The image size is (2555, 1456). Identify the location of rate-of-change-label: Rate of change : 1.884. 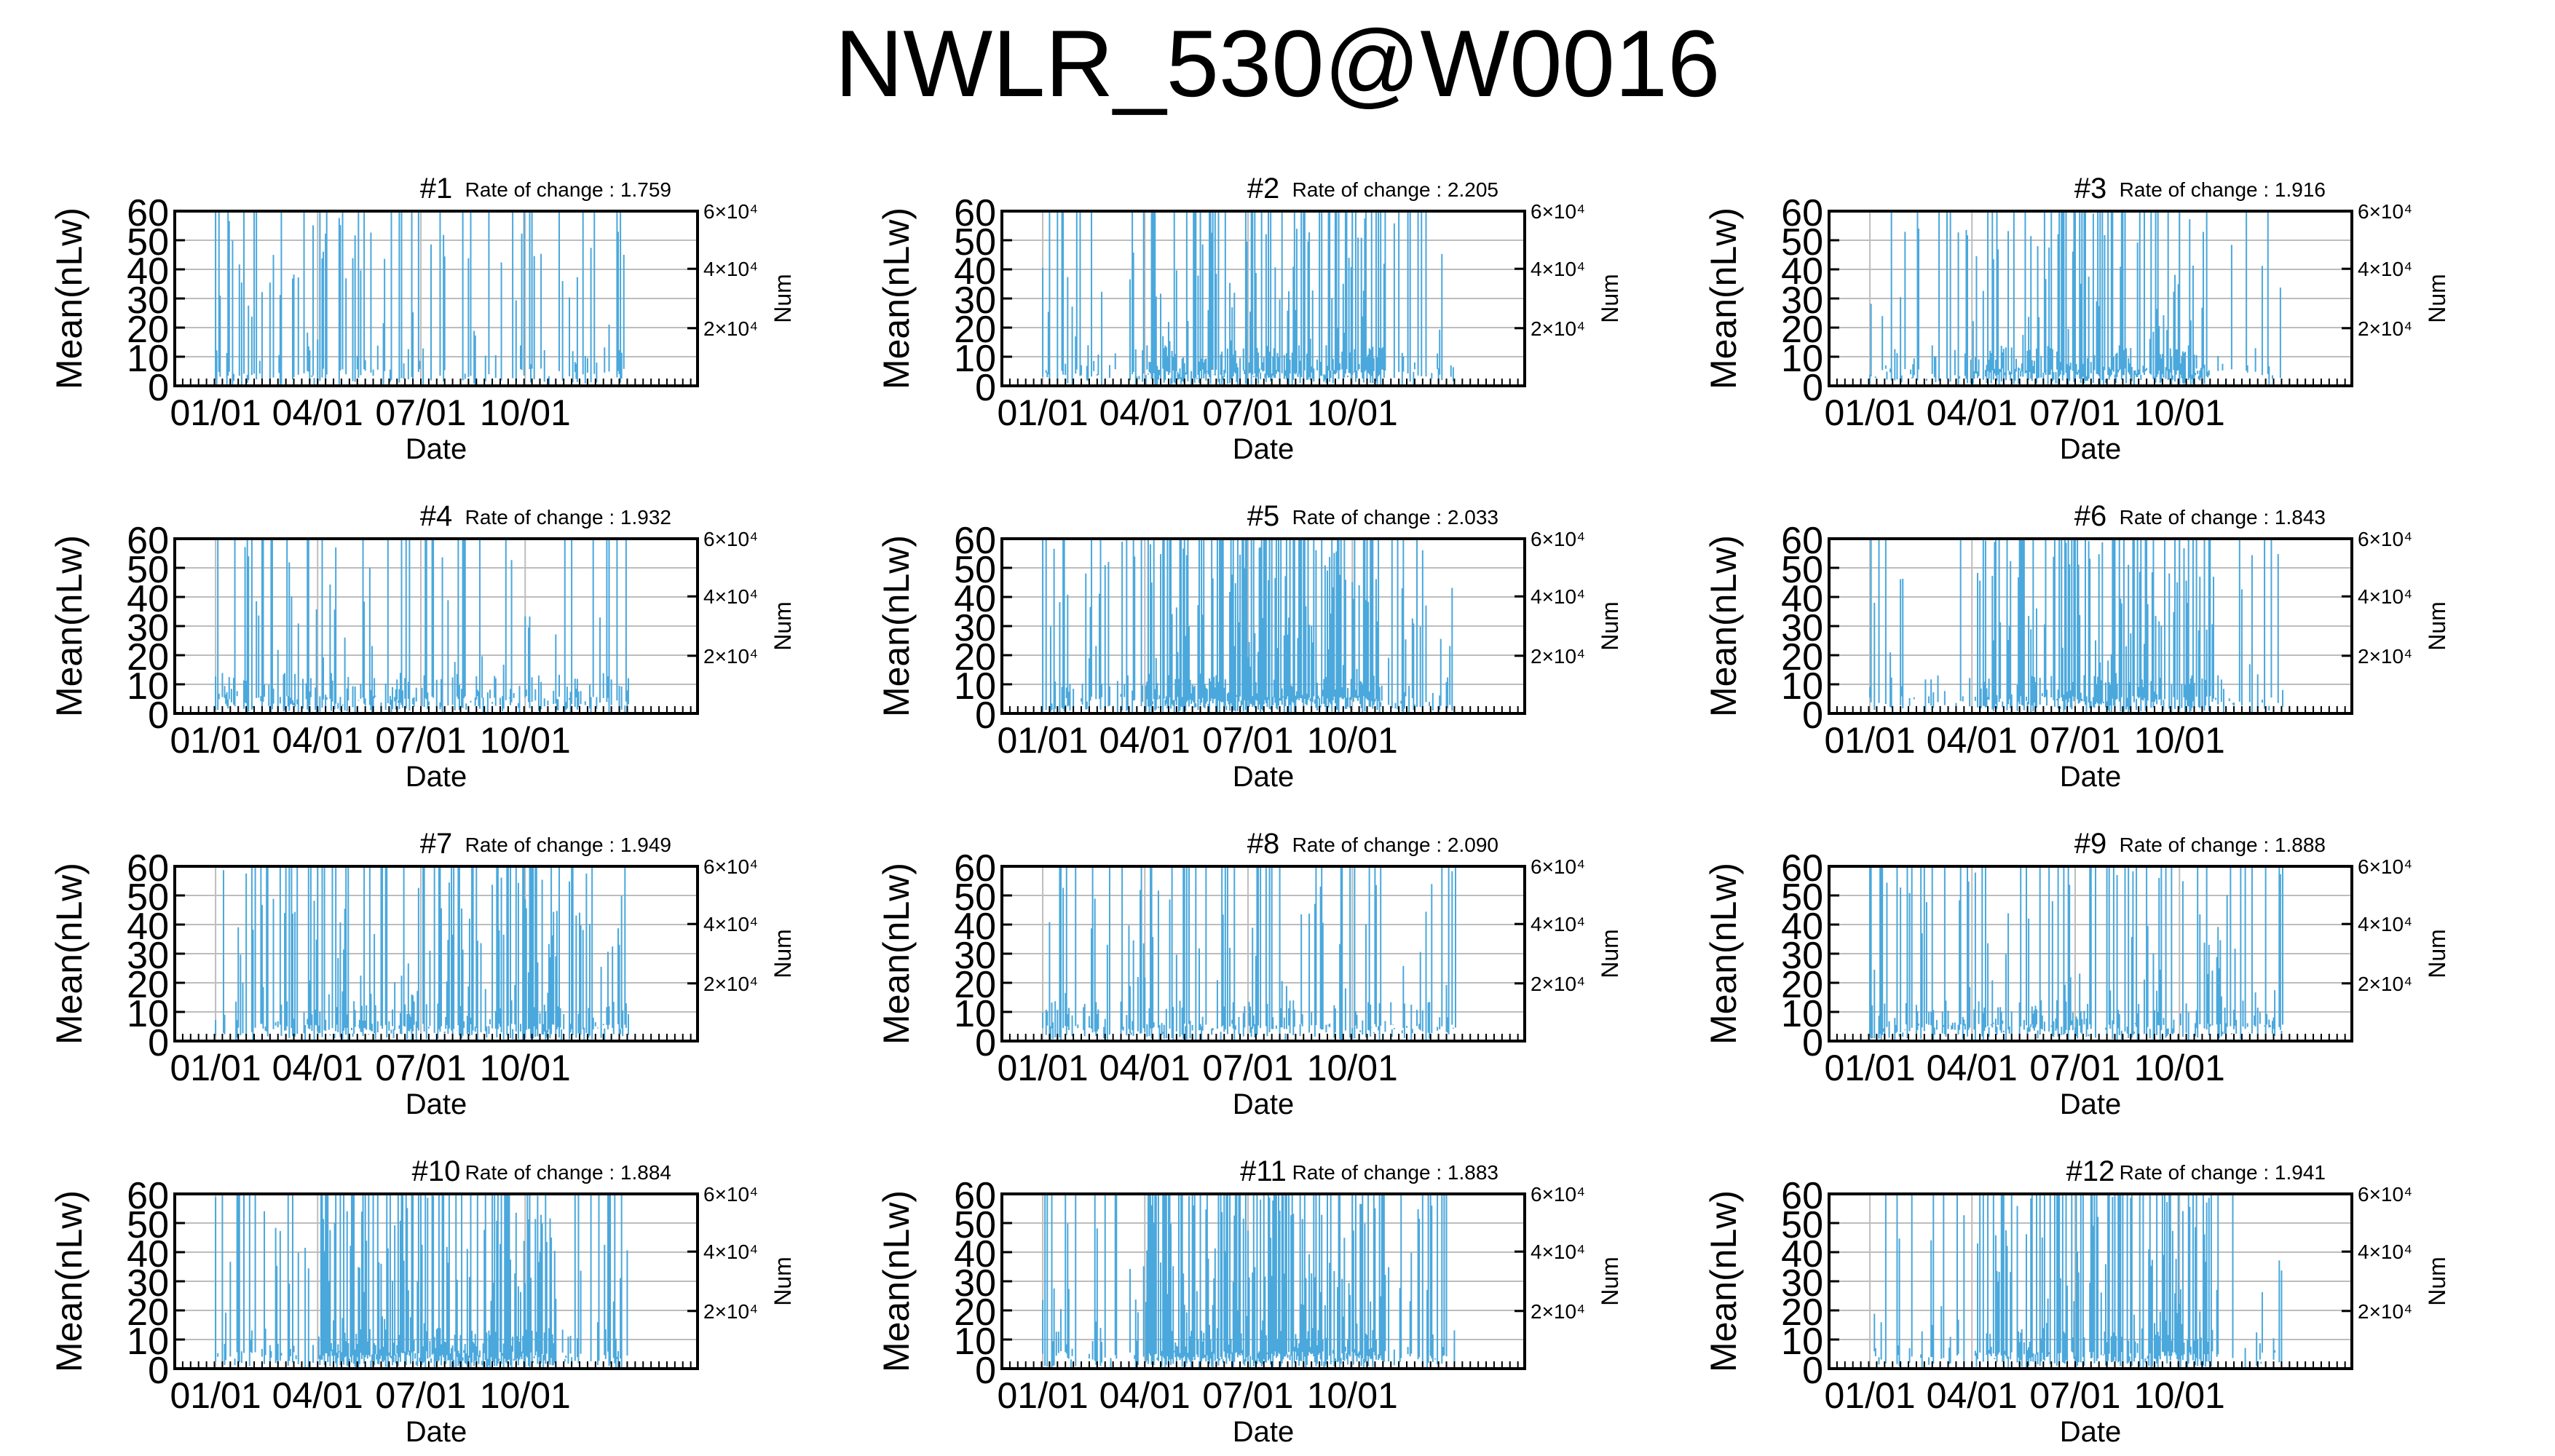
(568, 1172).